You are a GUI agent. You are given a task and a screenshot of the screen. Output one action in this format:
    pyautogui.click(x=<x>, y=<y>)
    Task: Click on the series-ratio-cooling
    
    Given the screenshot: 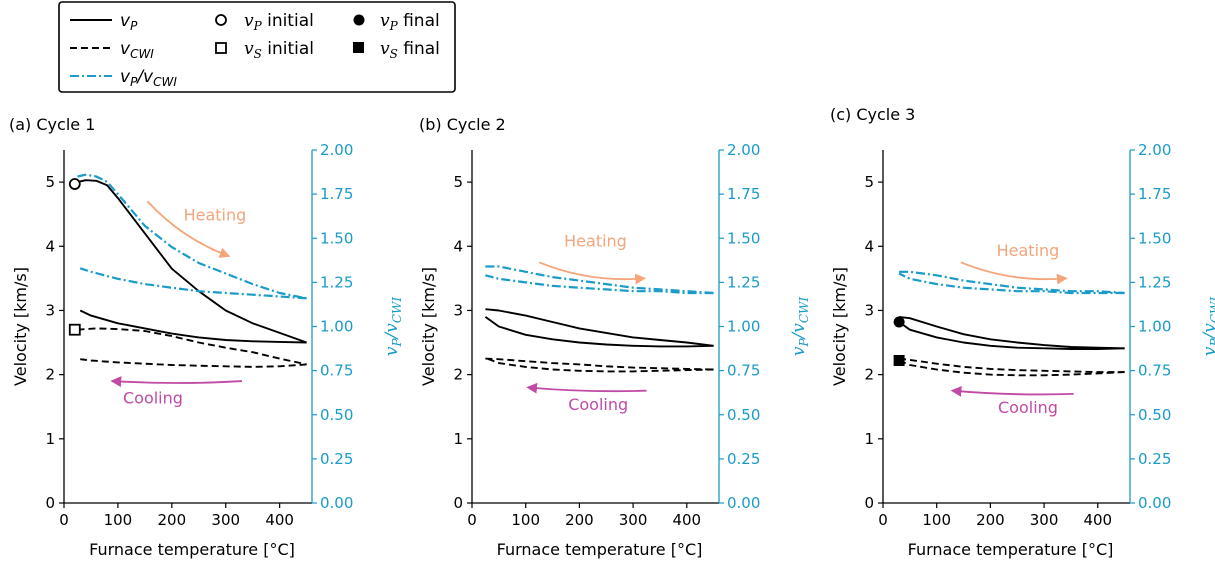 What is the action you would take?
    pyautogui.click(x=1011, y=283)
    